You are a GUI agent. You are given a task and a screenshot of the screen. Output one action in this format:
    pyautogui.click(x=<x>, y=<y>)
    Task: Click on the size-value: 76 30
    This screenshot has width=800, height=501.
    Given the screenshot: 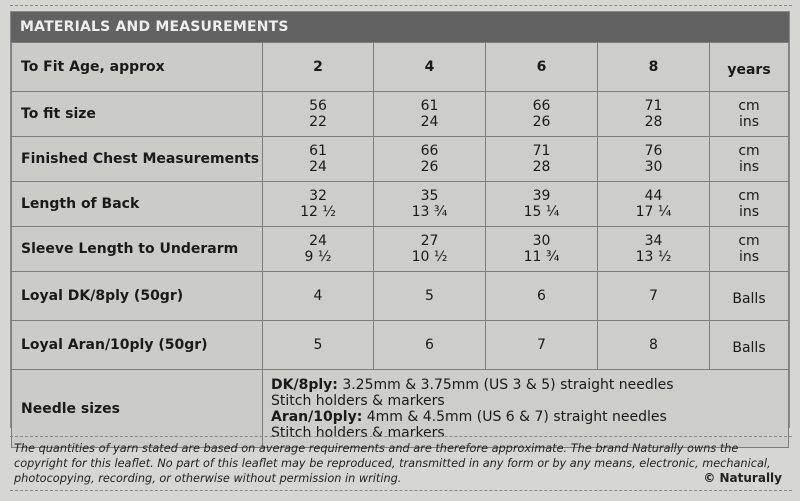 What is the action you would take?
    pyautogui.click(x=653, y=159)
    